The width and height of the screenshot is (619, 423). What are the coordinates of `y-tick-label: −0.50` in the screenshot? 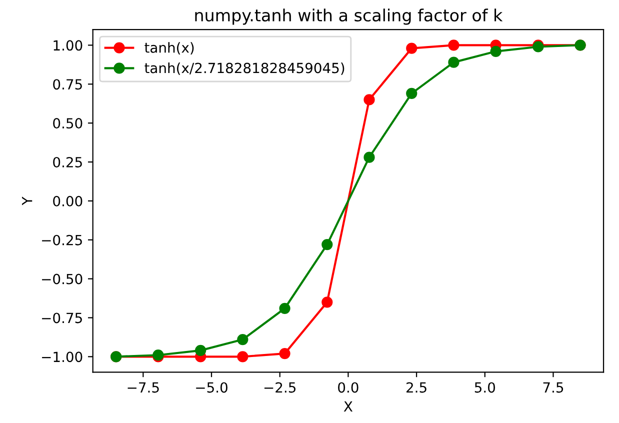 It's located at (62, 279).